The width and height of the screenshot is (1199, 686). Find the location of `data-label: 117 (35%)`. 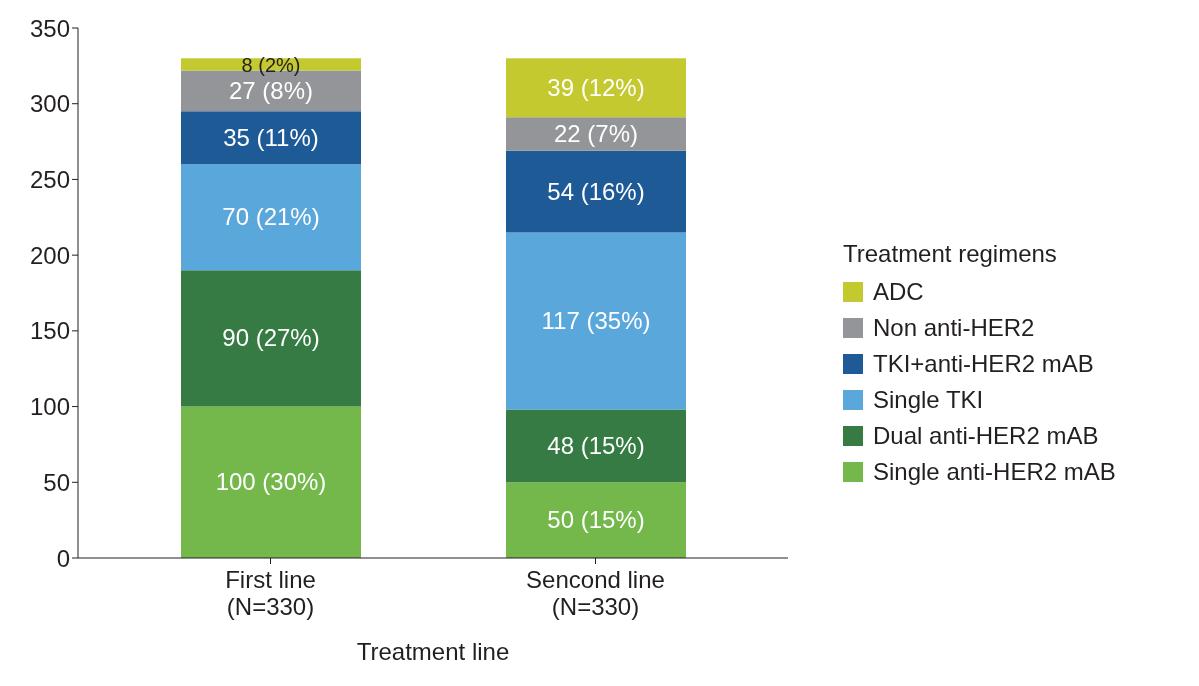

data-label: 117 (35%) is located at coordinates (596, 321).